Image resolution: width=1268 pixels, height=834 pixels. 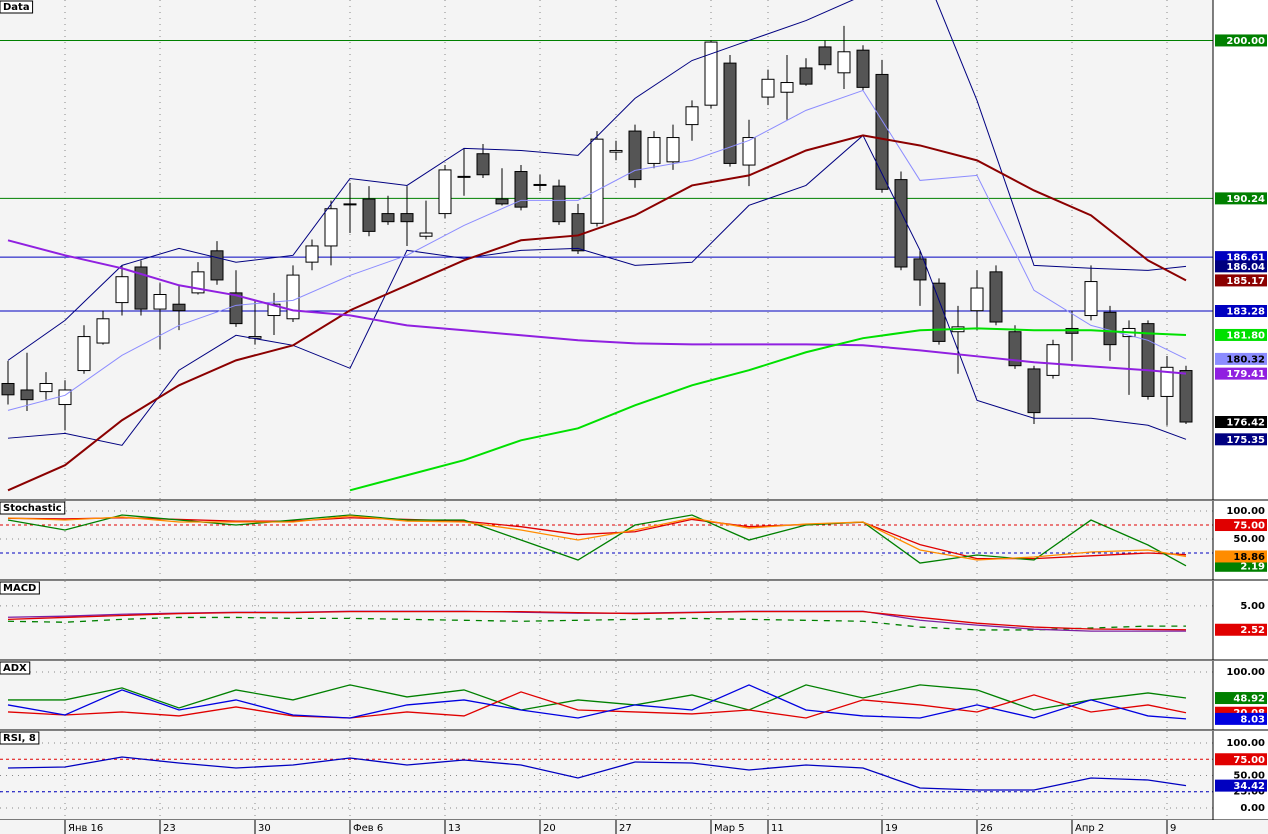 What do you see at coordinates (15, 668) in the screenshot?
I see `panel-title: ADX` at bounding box center [15, 668].